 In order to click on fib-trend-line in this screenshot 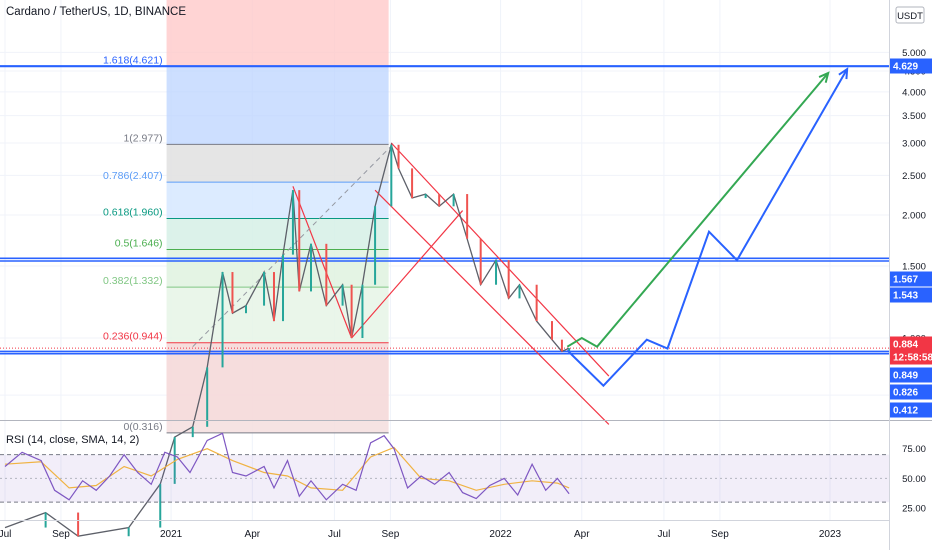, I will do `click(292, 246)`.